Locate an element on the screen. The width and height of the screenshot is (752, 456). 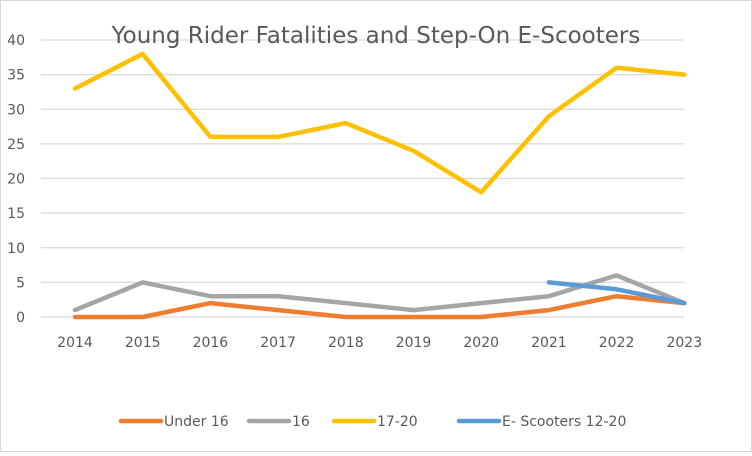
x-tick-label: 2017 is located at coordinates (278, 343).